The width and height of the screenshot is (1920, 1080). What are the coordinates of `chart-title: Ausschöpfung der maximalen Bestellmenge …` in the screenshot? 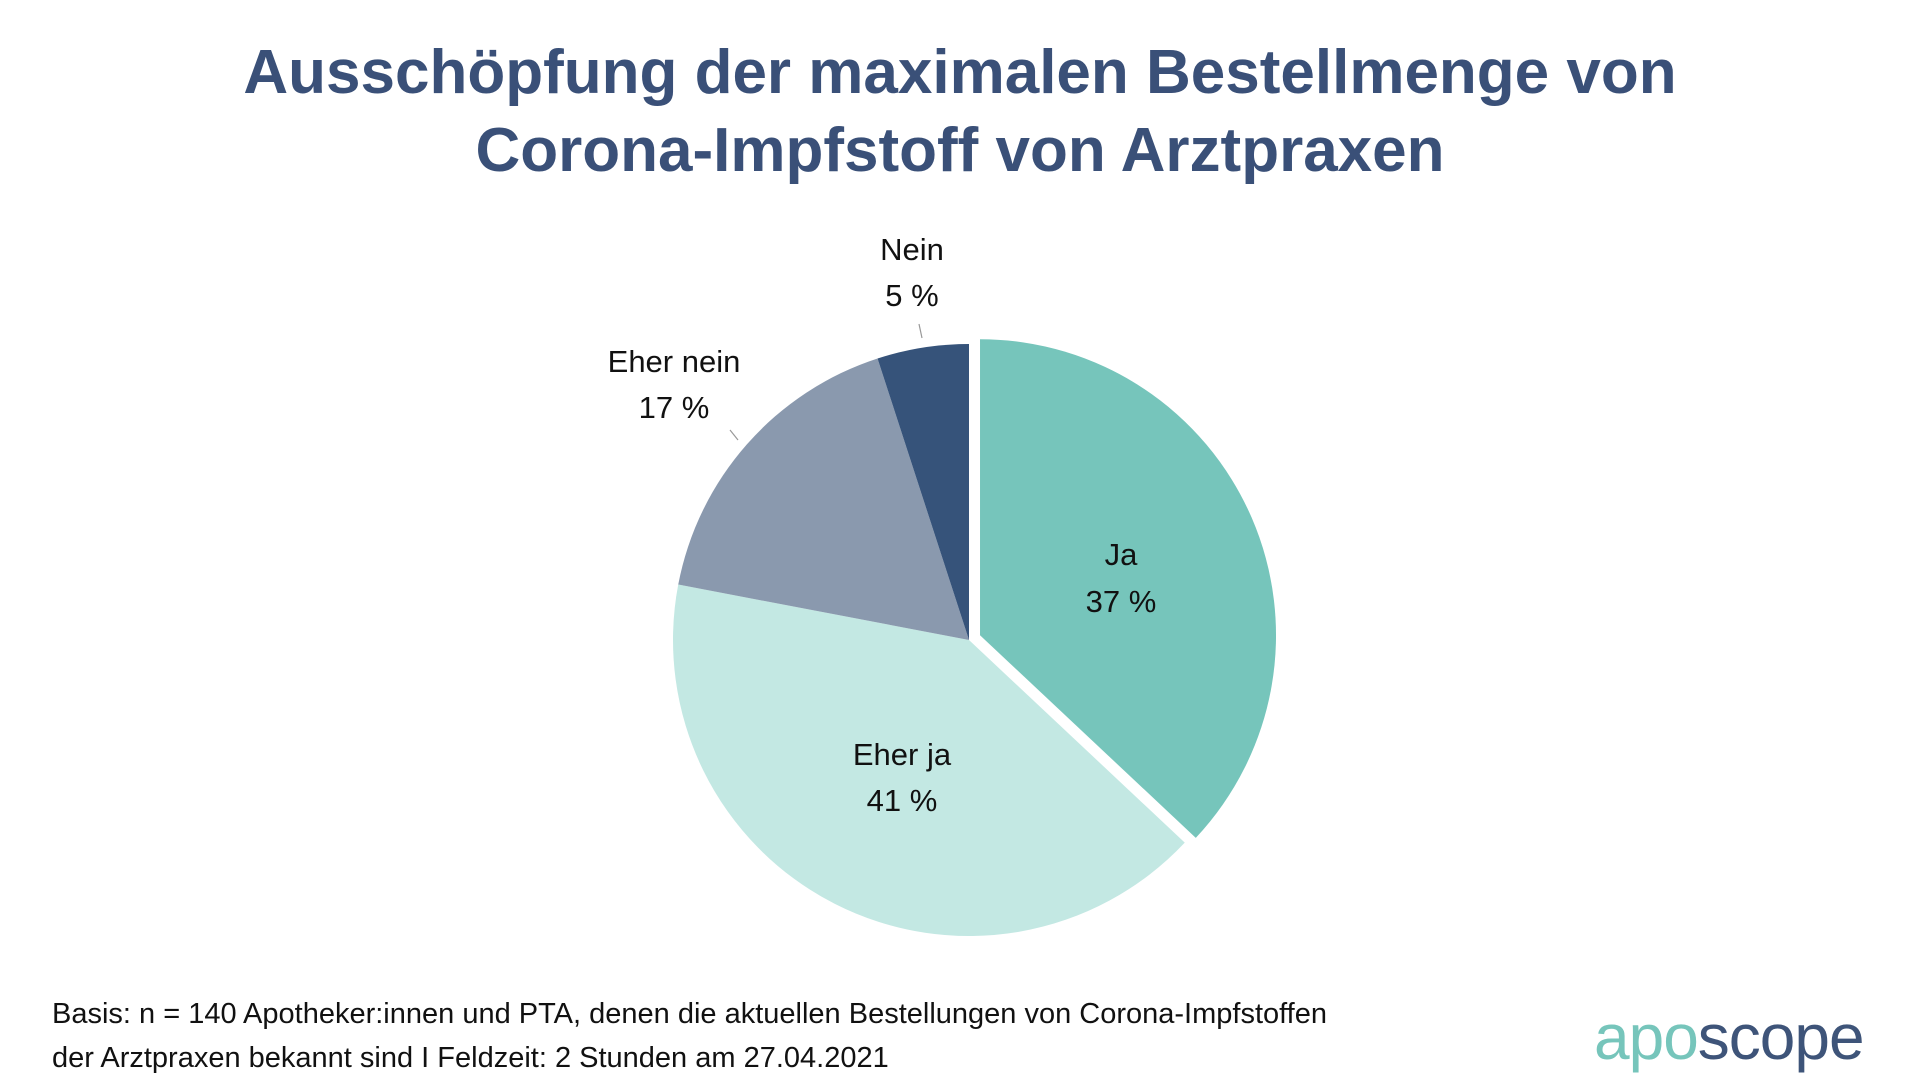 It's located at (960, 112).